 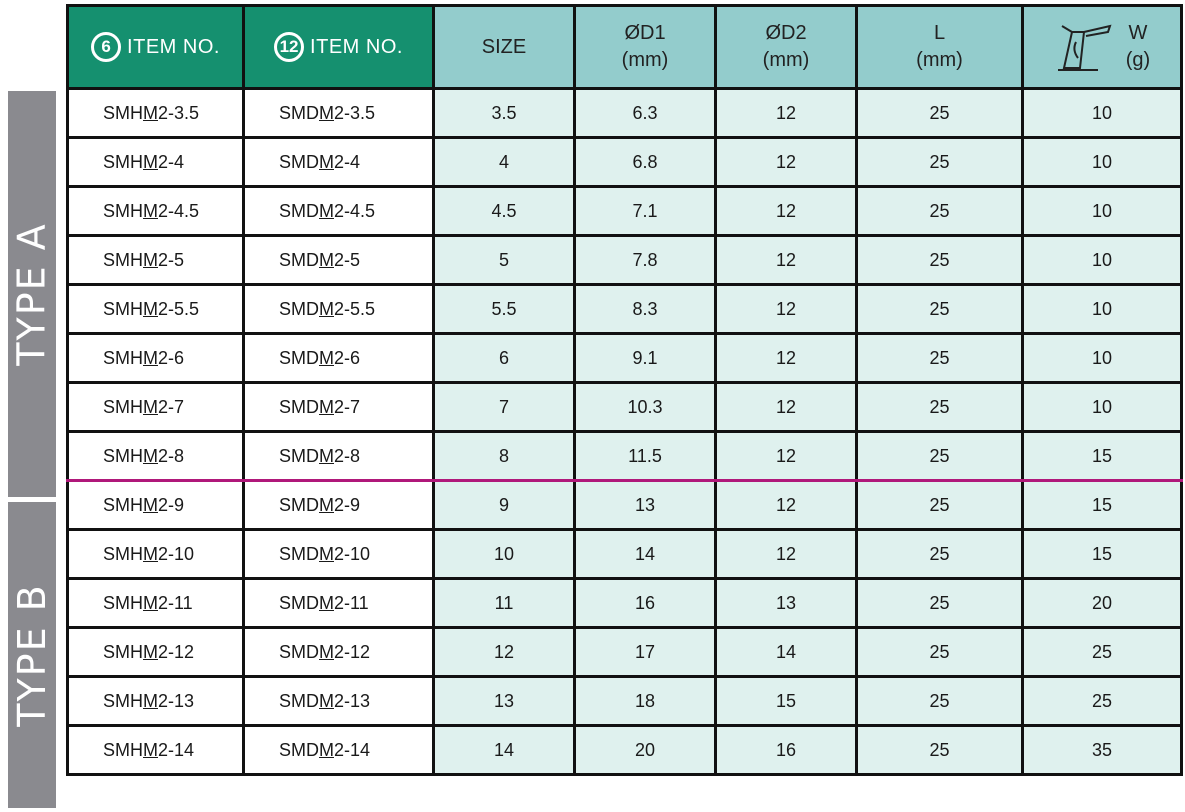 I want to click on w-cell: 20, so click(x=1102, y=603).